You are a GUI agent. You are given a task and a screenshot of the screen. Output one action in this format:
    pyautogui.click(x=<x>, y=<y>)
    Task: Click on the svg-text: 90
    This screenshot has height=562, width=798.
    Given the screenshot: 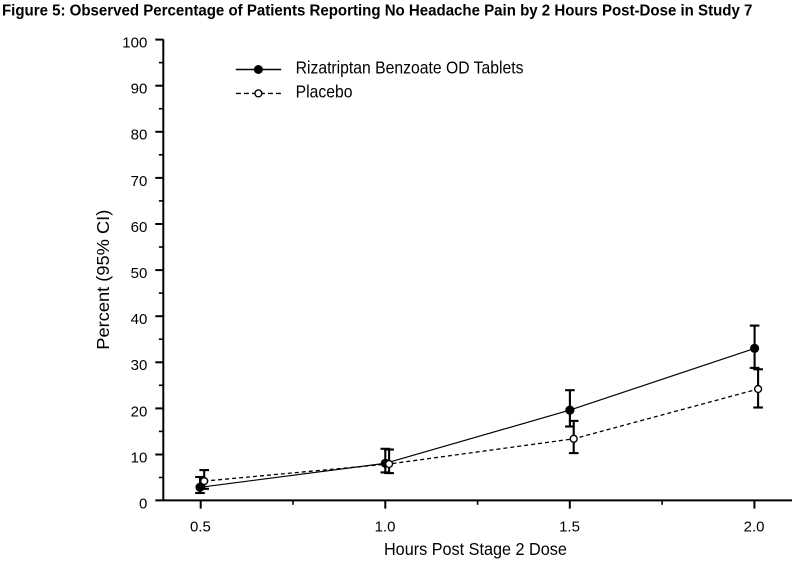 What is the action you would take?
    pyautogui.click(x=139, y=89)
    